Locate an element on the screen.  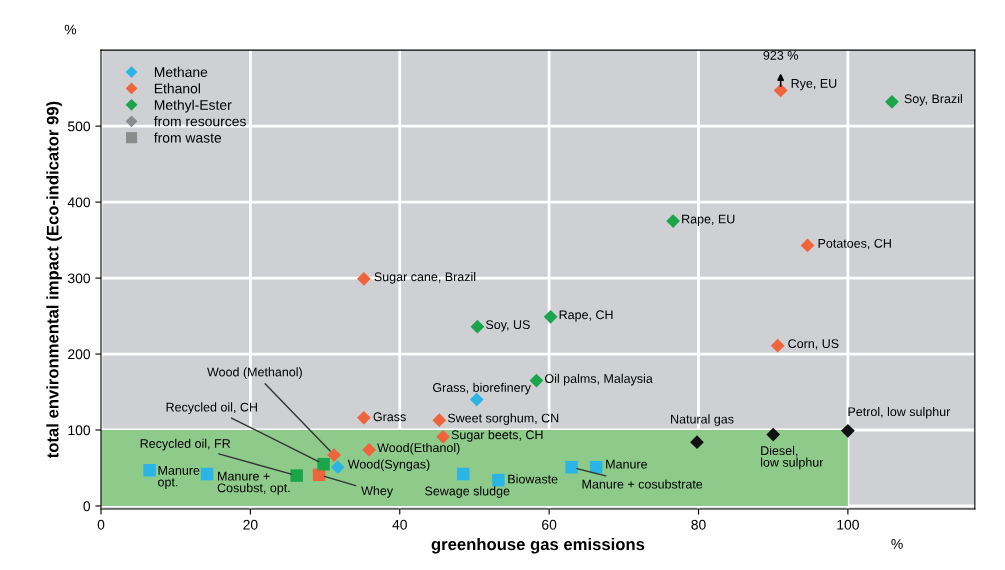
annotation: Oil palms, Malaysia is located at coordinates (599, 379).